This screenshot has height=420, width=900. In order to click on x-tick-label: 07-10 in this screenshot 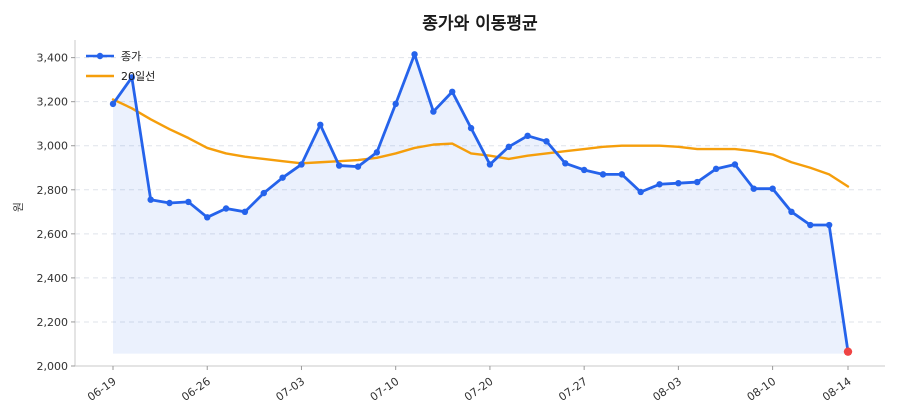, I will do `click(385, 389)`.